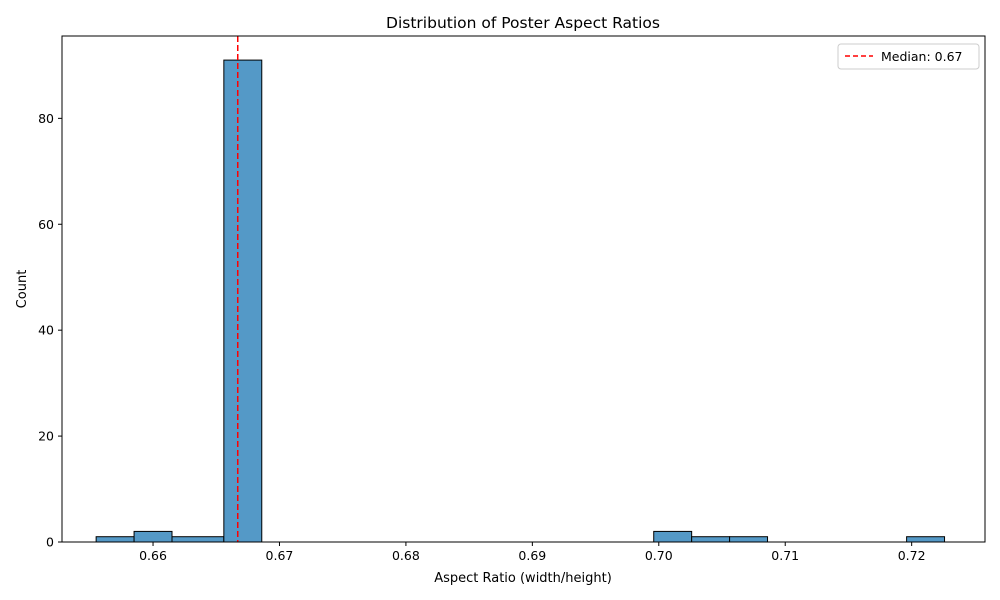  I want to click on x-tick-label-6: 0.72, so click(912, 555).